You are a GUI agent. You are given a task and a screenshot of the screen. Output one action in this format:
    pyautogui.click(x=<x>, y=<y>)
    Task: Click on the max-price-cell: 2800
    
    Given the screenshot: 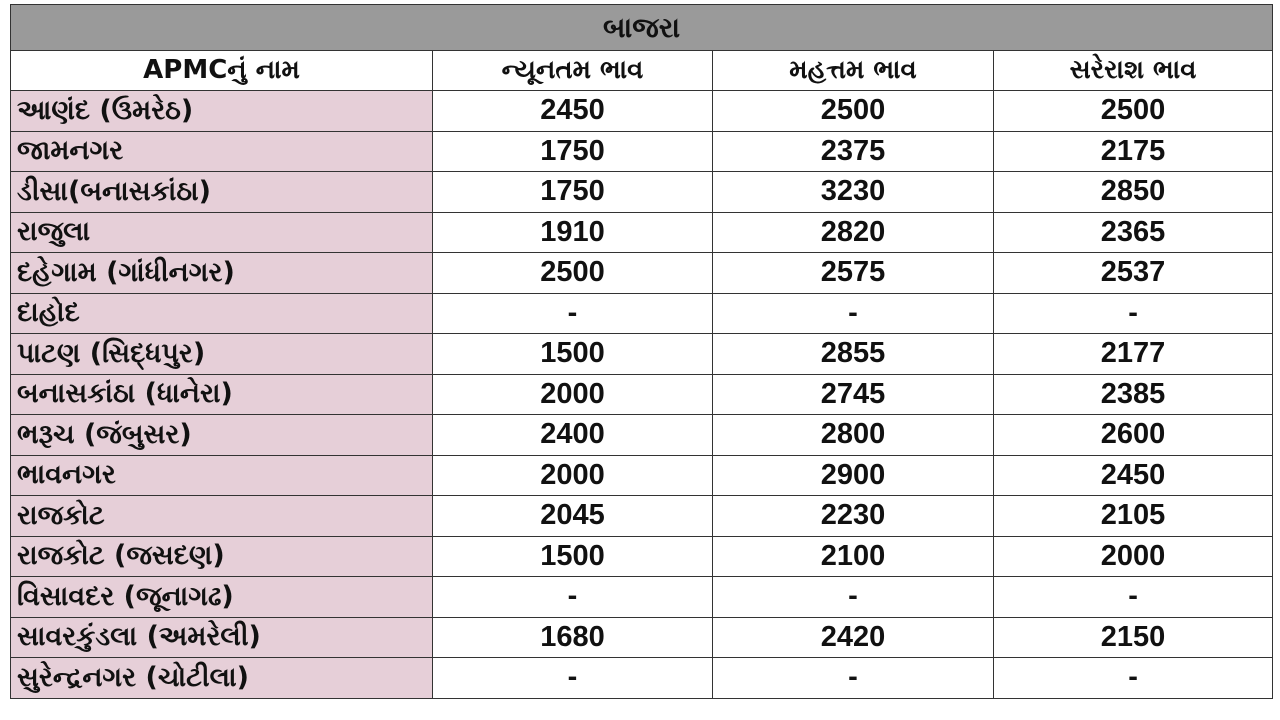 What is the action you would take?
    pyautogui.click(x=853, y=435)
    